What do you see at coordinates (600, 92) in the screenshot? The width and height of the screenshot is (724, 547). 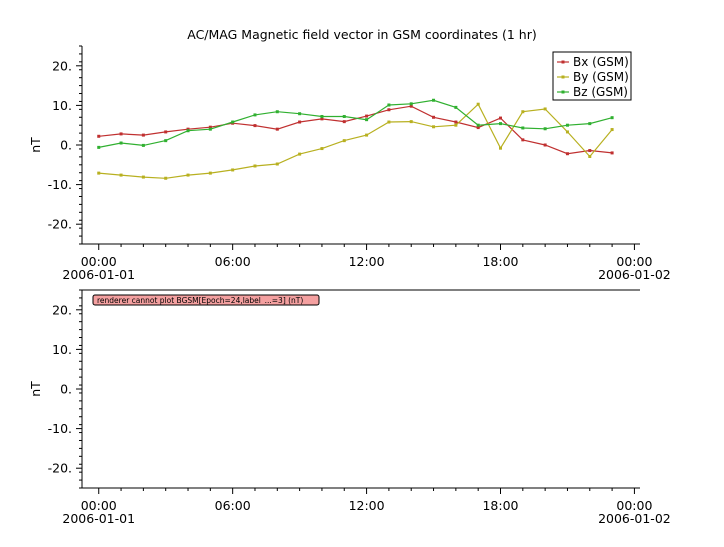 I see `legend-label: Bz (GSM)` at bounding box center [600, 92].